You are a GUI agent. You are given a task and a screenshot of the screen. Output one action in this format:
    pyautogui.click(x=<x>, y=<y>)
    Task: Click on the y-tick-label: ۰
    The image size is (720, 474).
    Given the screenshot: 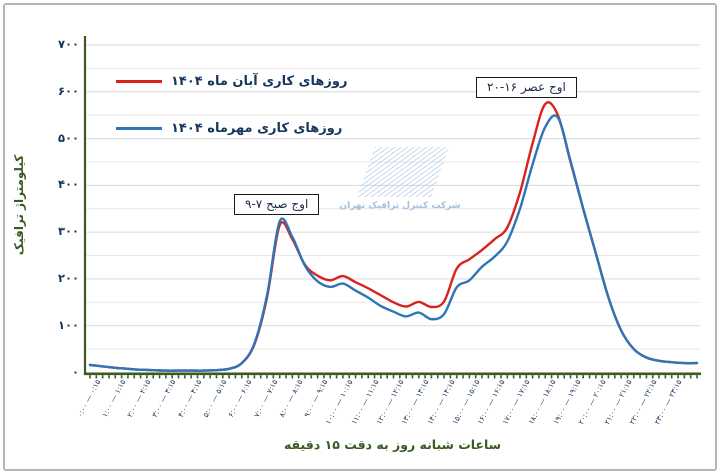 What is the action you would take?
    pyautogui.click(x=75, y=371)
    